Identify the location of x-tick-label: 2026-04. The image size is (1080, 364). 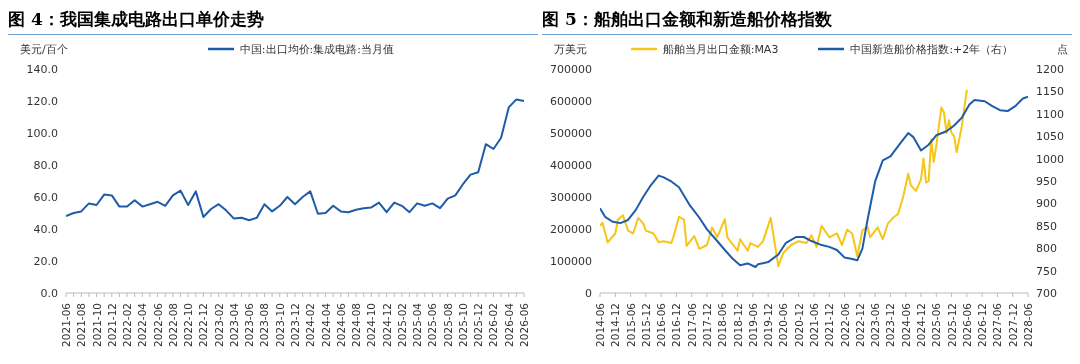
(508, 324).